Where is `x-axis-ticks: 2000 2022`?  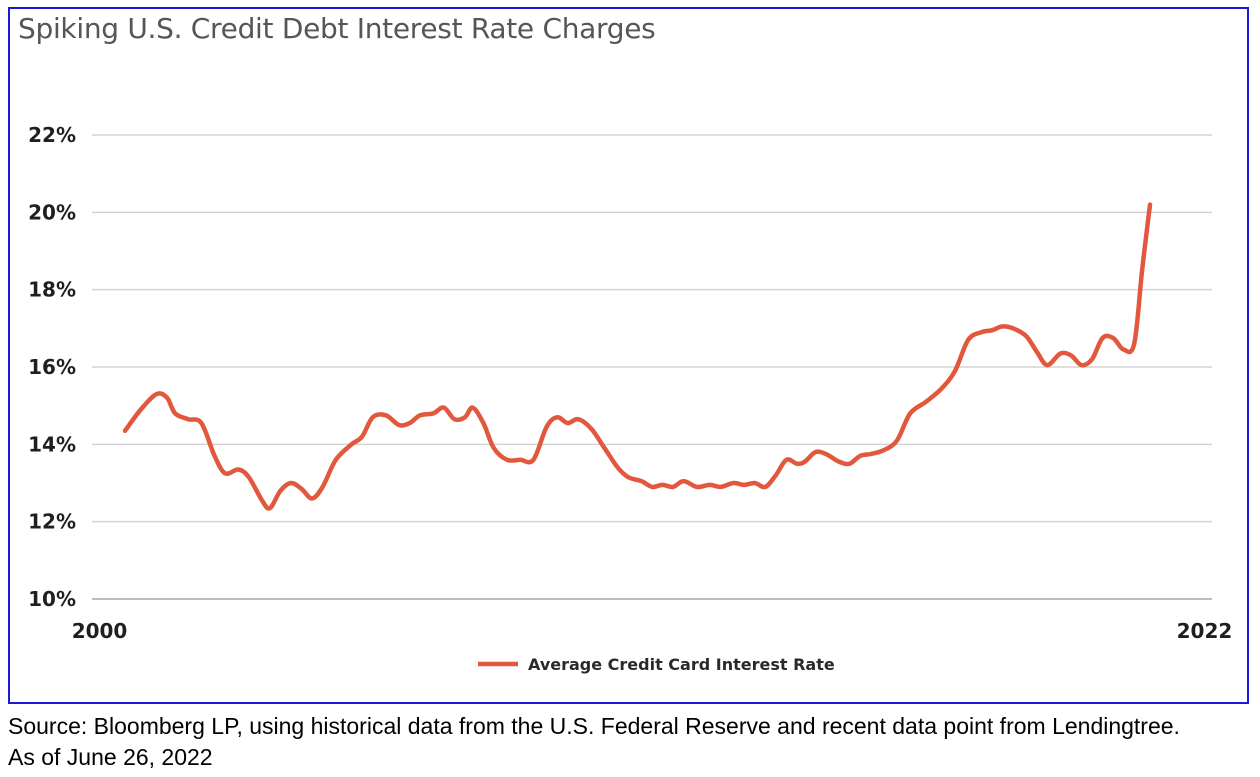 x-axis-ticks: 2000 2022 is located at coordinates (652, 631).